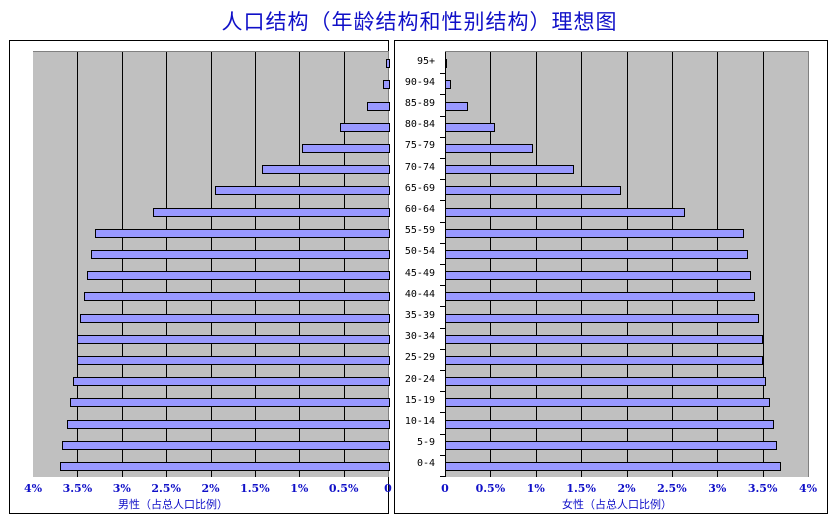  I want to click on age-group-label: 55-59, so click(419, 231).